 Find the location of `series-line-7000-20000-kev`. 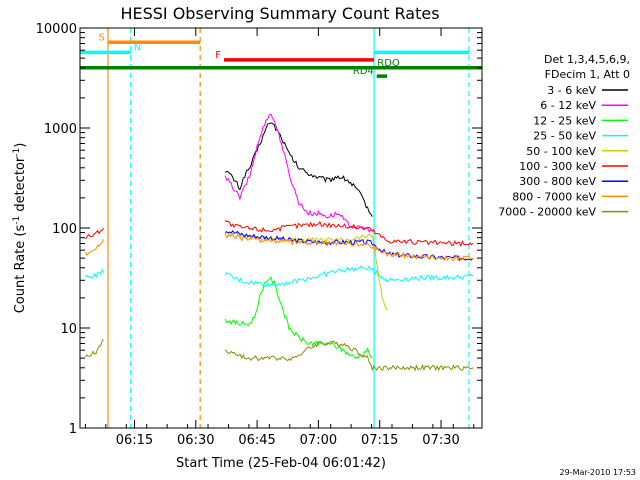

series-line-7000-20000-kev is located at coordinates (279, 355).